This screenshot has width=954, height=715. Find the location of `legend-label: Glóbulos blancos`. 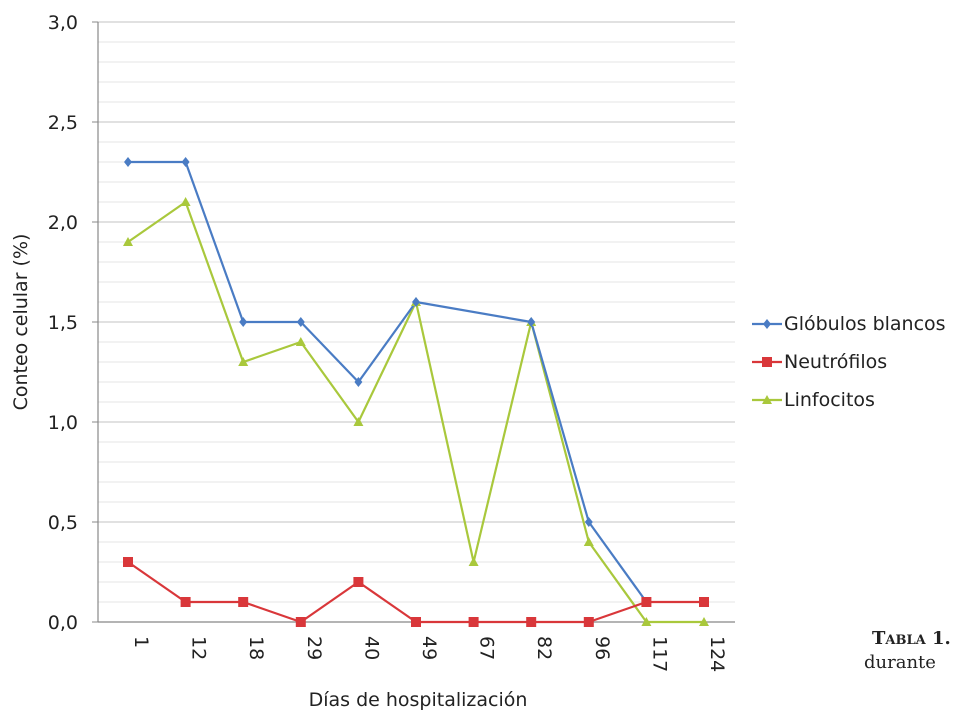

legend-label: Glóbulos blancos is located at coordinates (865, 324).